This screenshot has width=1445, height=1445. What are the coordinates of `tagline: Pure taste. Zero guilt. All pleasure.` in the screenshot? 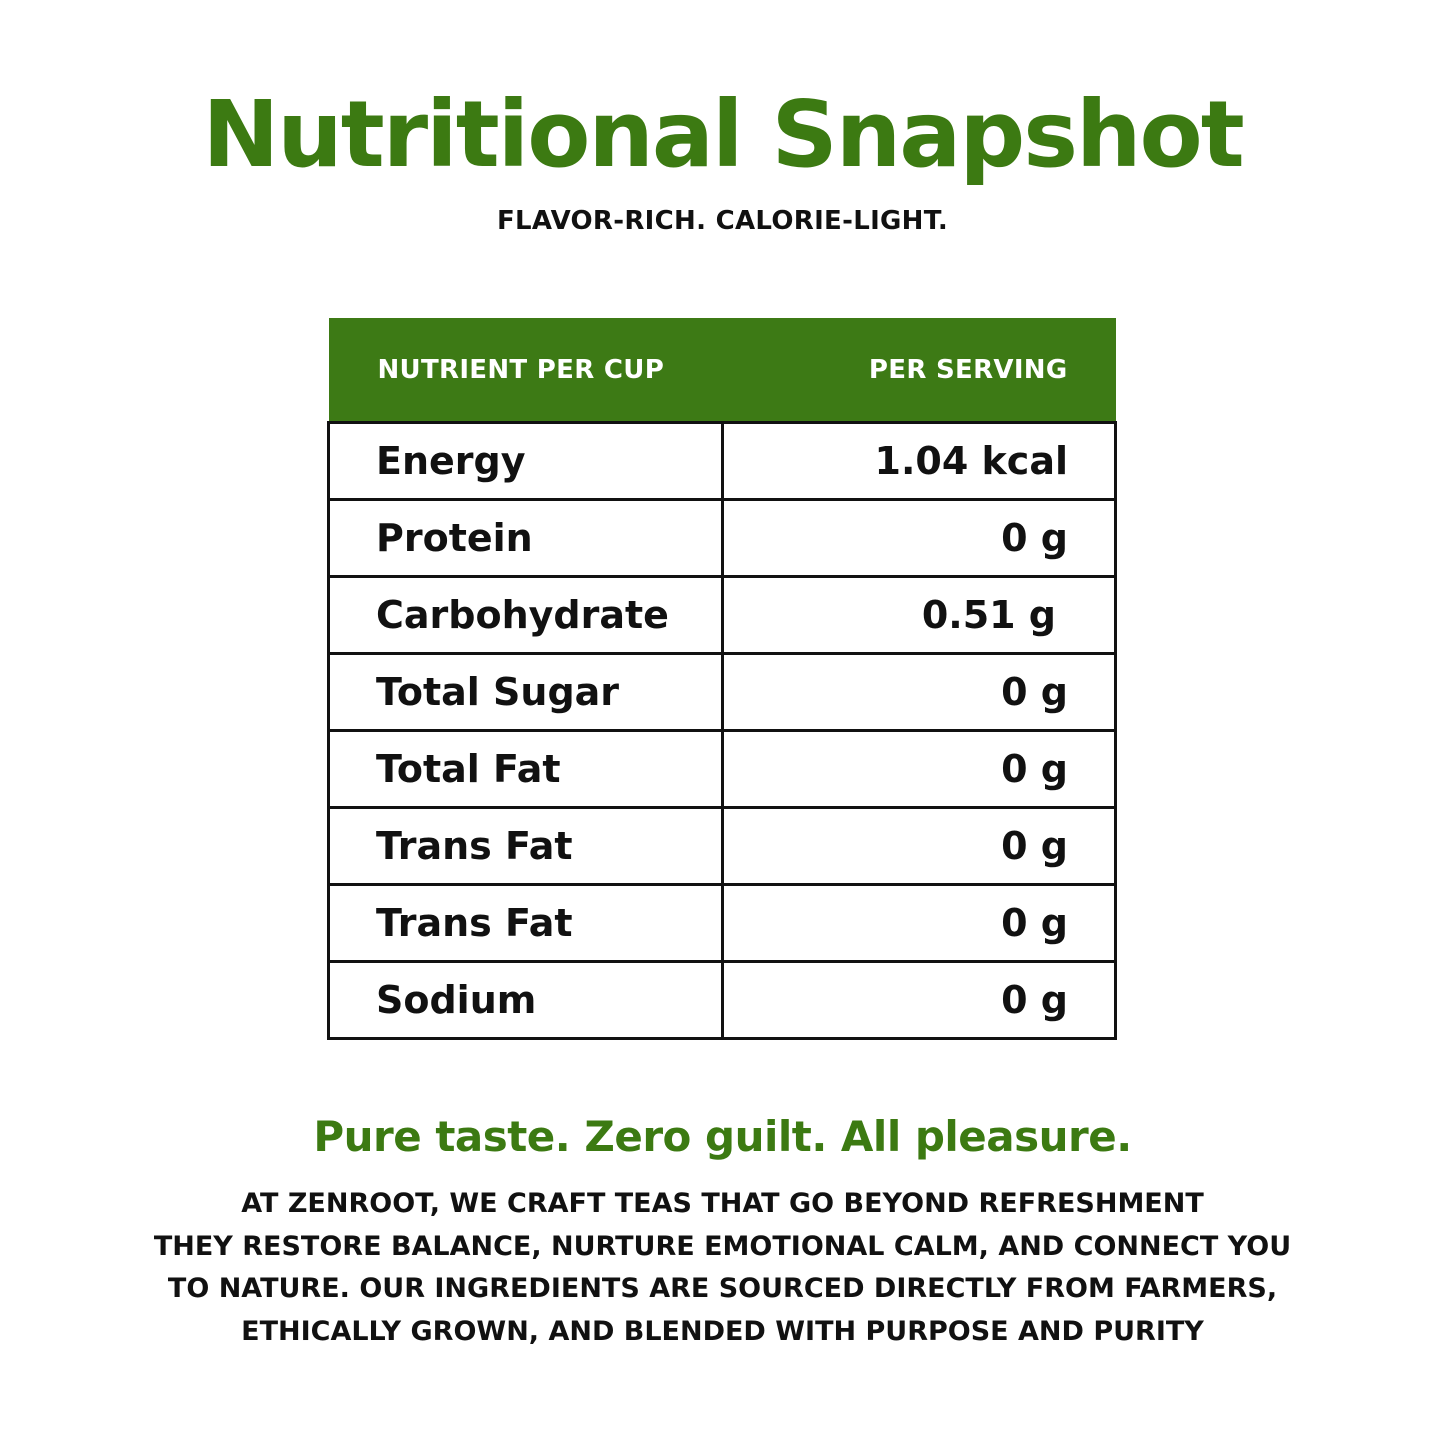 It's located at (722, 1136).